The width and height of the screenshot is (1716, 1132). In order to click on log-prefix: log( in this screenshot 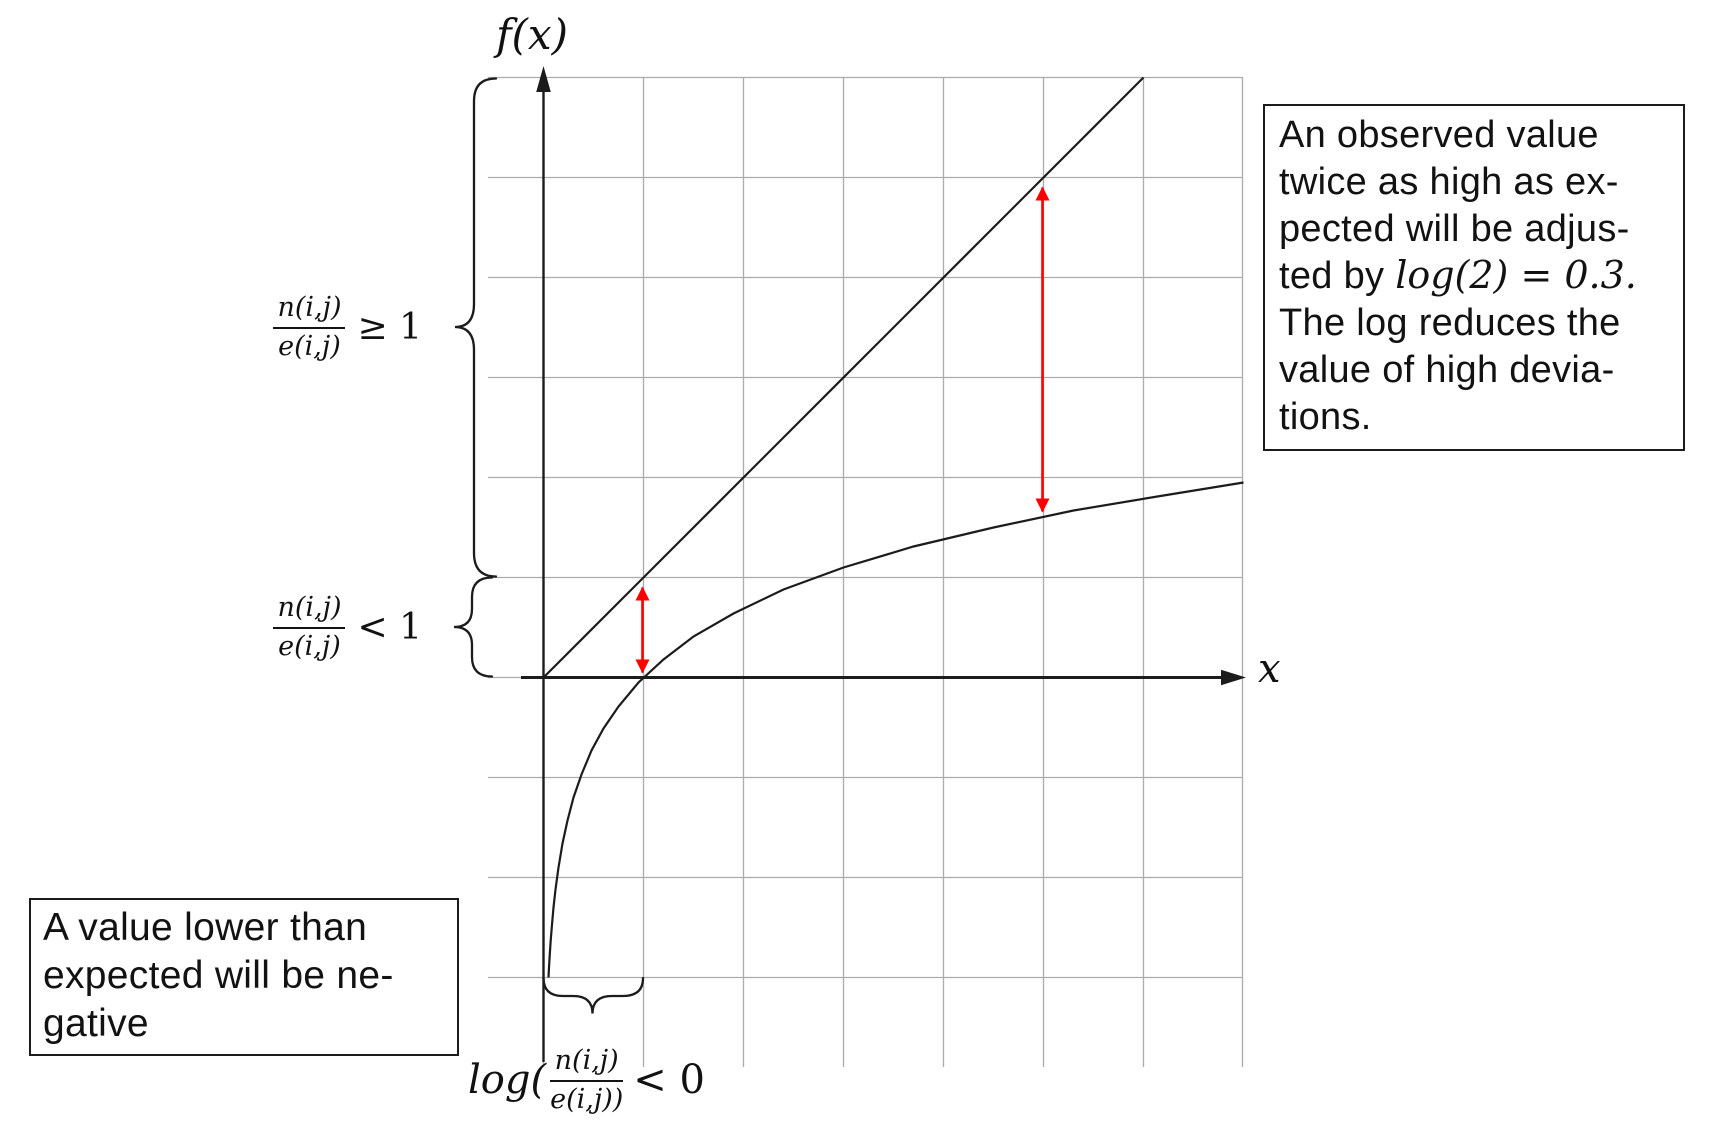, I will do `click(507, 1080)`.